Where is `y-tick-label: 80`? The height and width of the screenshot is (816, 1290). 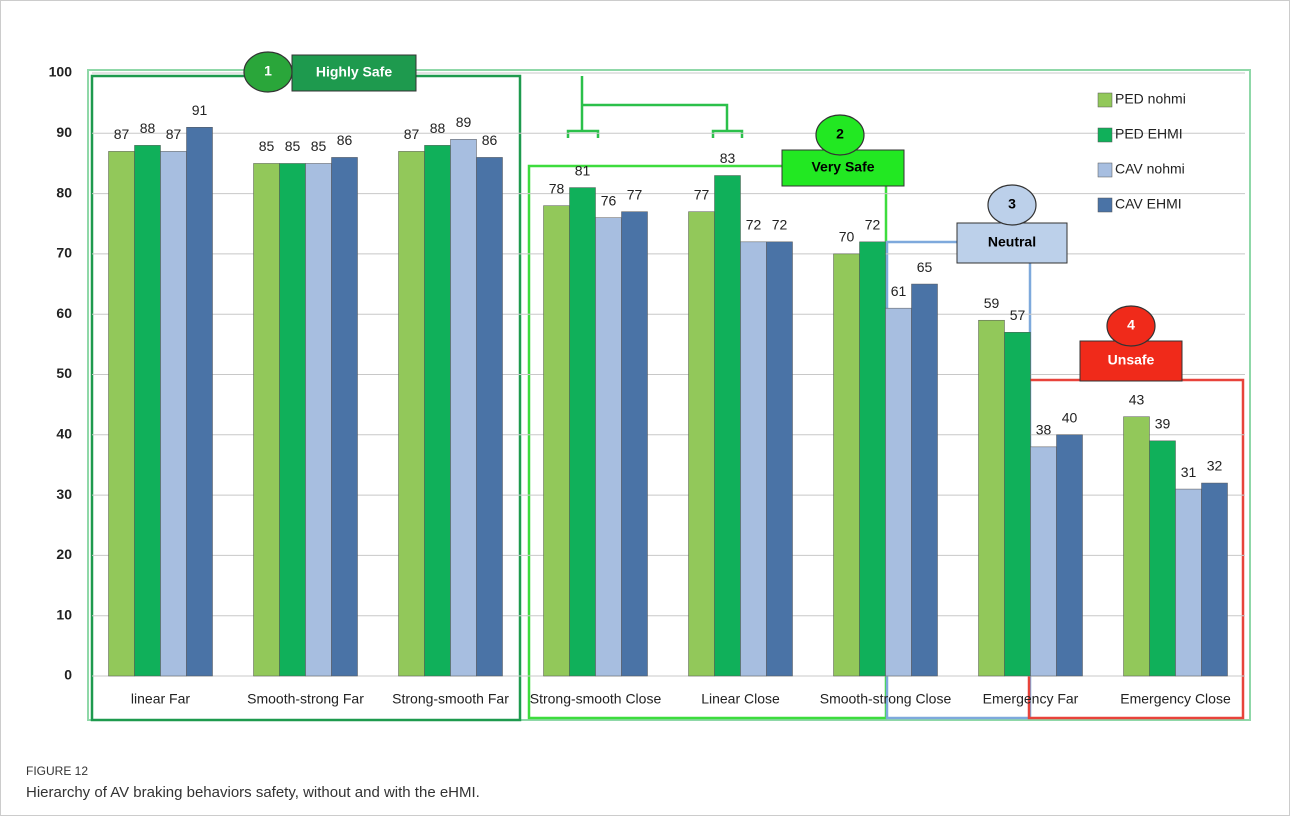
y-tick-label: 80 is located at coordinates (64, 192).